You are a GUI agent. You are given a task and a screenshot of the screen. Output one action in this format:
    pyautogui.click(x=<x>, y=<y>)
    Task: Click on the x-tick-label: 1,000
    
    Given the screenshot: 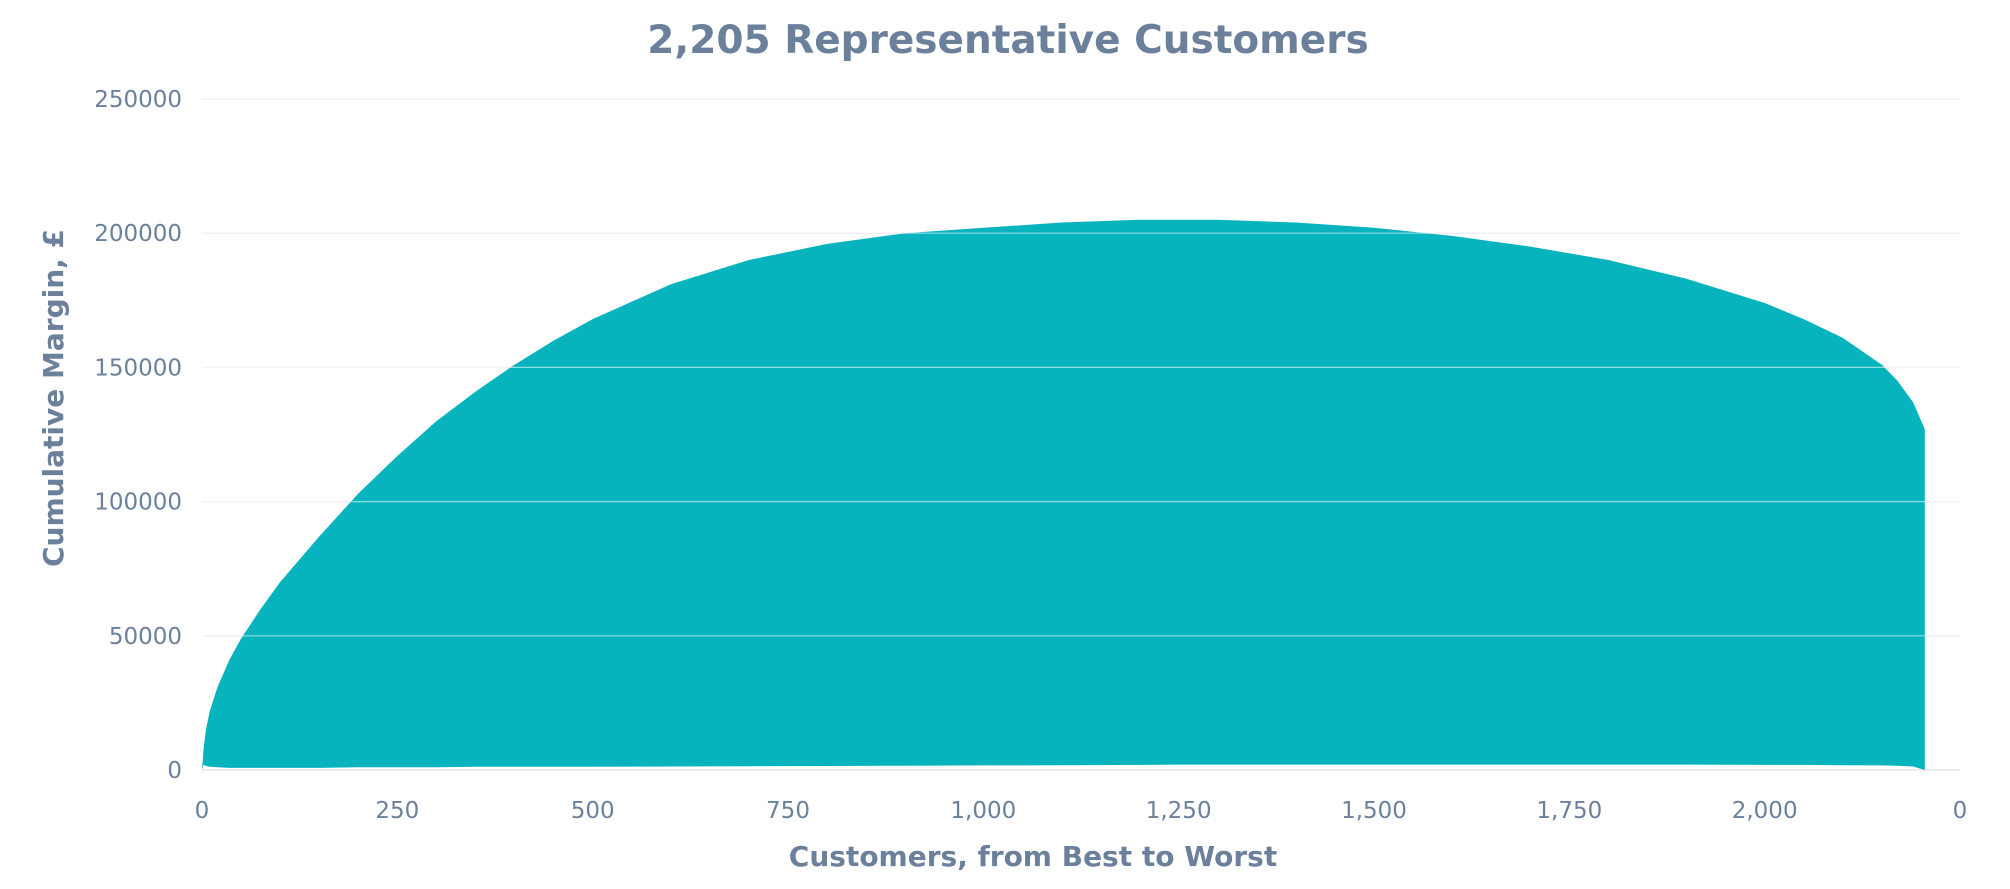 What is the action you would take?
    pyautogui.click(x=983, y=811)
    